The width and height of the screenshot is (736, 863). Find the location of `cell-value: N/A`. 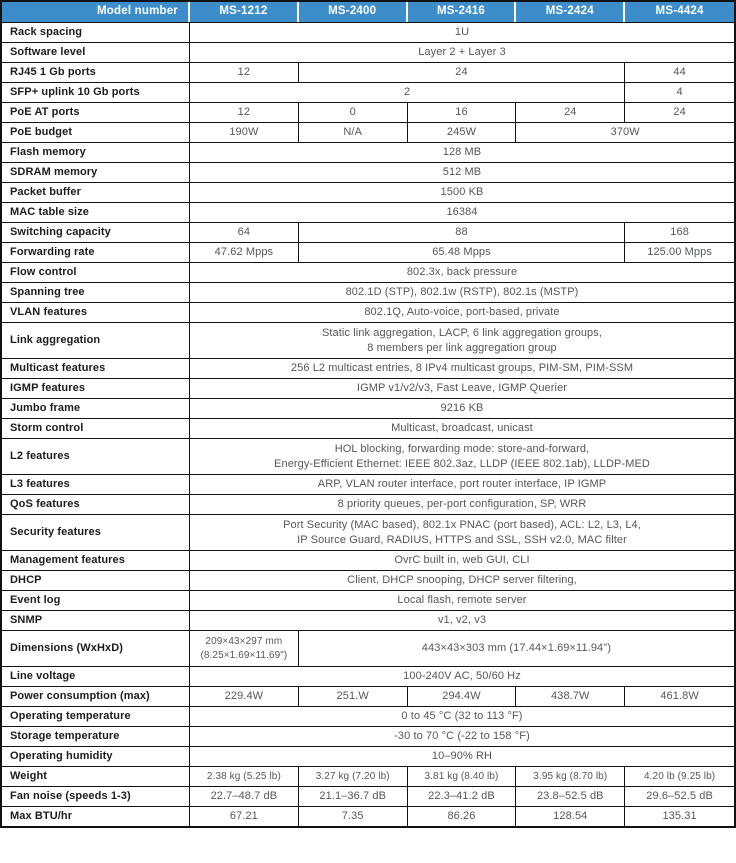

cell-value: N/A is located at coordinates (353, 132).